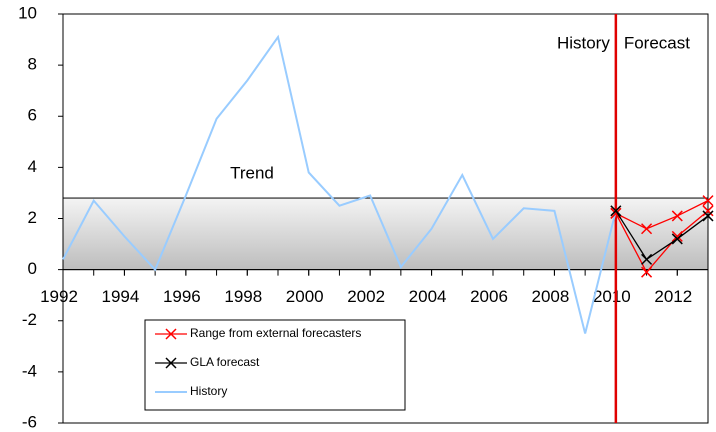 This screenshot has height=432, width=716. Describe the element at coordinates (657, 42) in the screenshot. I see `forecast-label: Forecast` at that location.